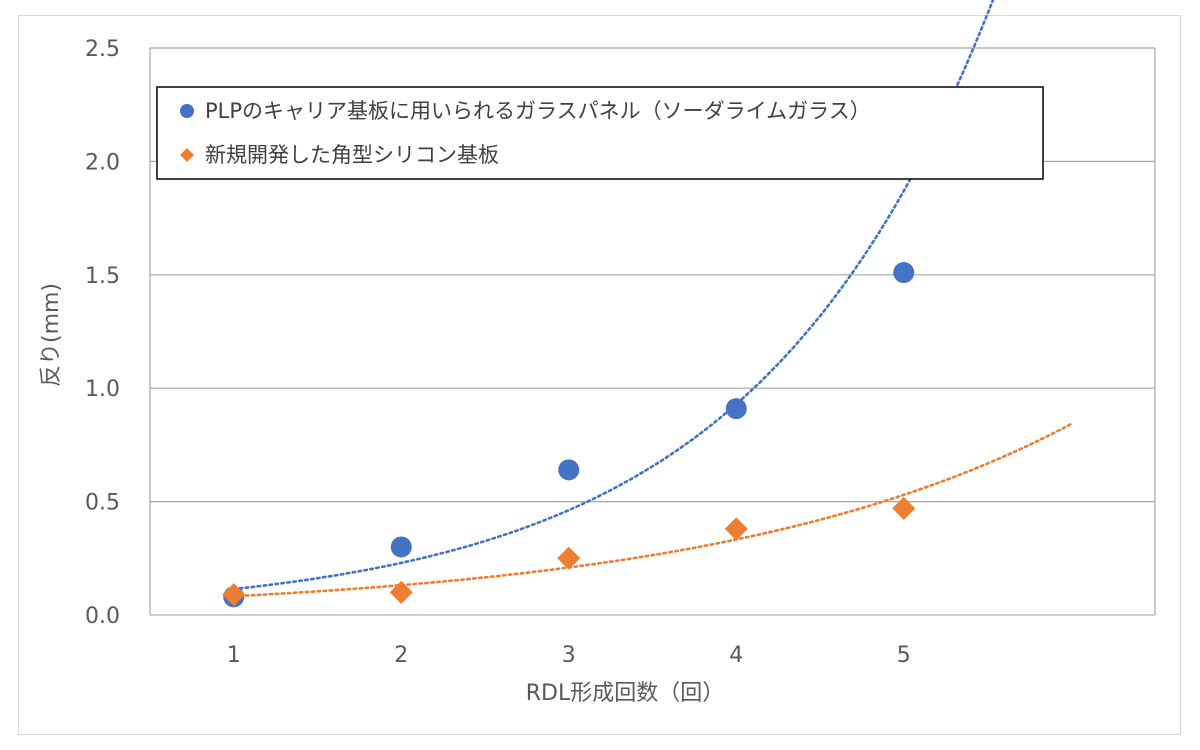 This screenshot has width=1200, height=750. What do you see at coordinates (102, 333) in the screenshot?
I see `y-axis-ticks: 0.0 0.5 1.0 1.5 2.0 2.5` at bounding box center [102, 333].